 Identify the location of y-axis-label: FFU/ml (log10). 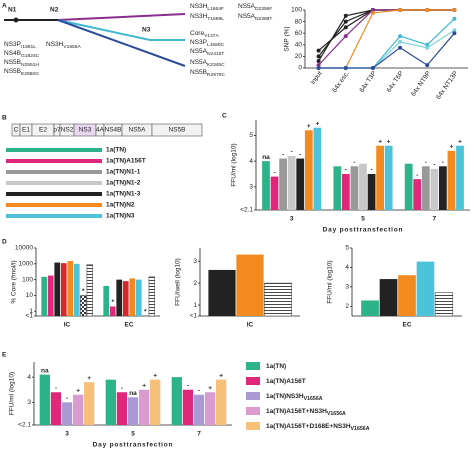
(12, 393).